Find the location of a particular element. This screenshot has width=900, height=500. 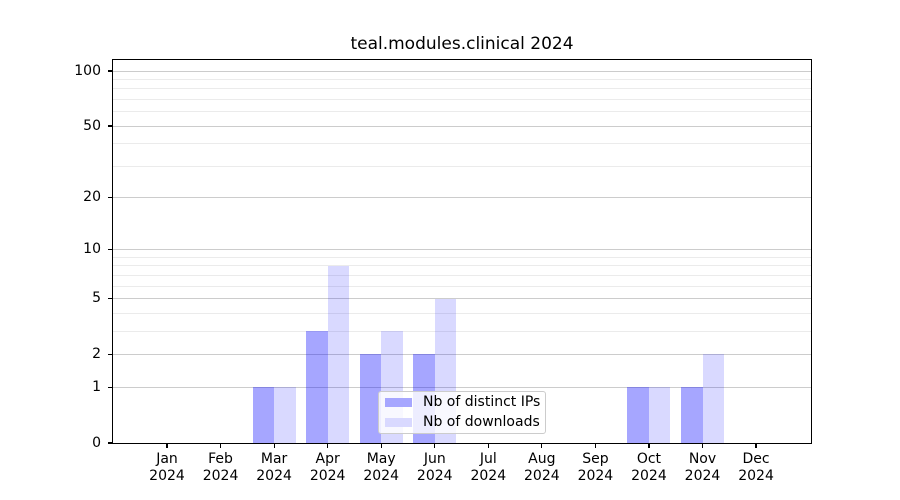

x-tick-month: Nov is located at coordinates (702, 459).